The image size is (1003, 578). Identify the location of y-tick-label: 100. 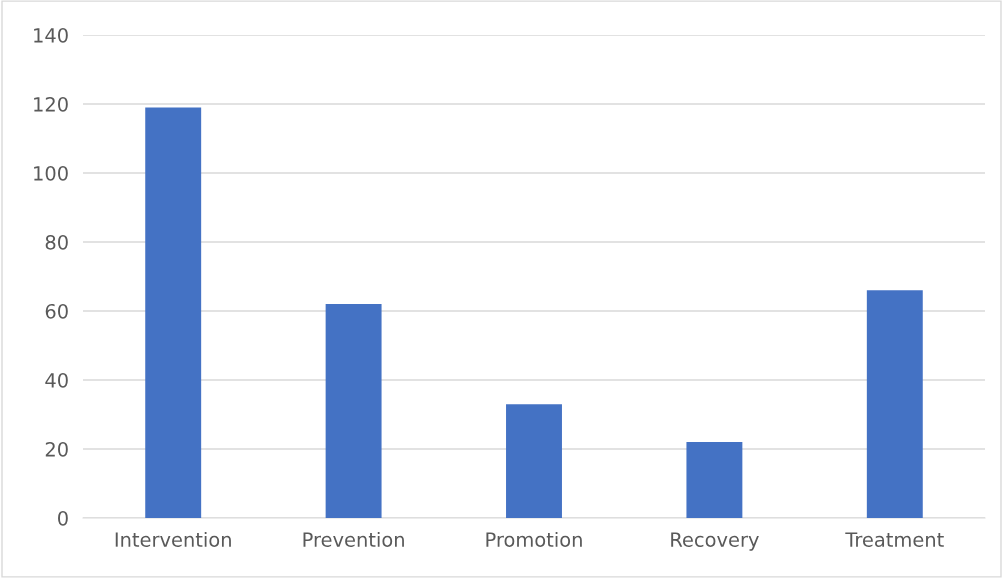
(51, 173).